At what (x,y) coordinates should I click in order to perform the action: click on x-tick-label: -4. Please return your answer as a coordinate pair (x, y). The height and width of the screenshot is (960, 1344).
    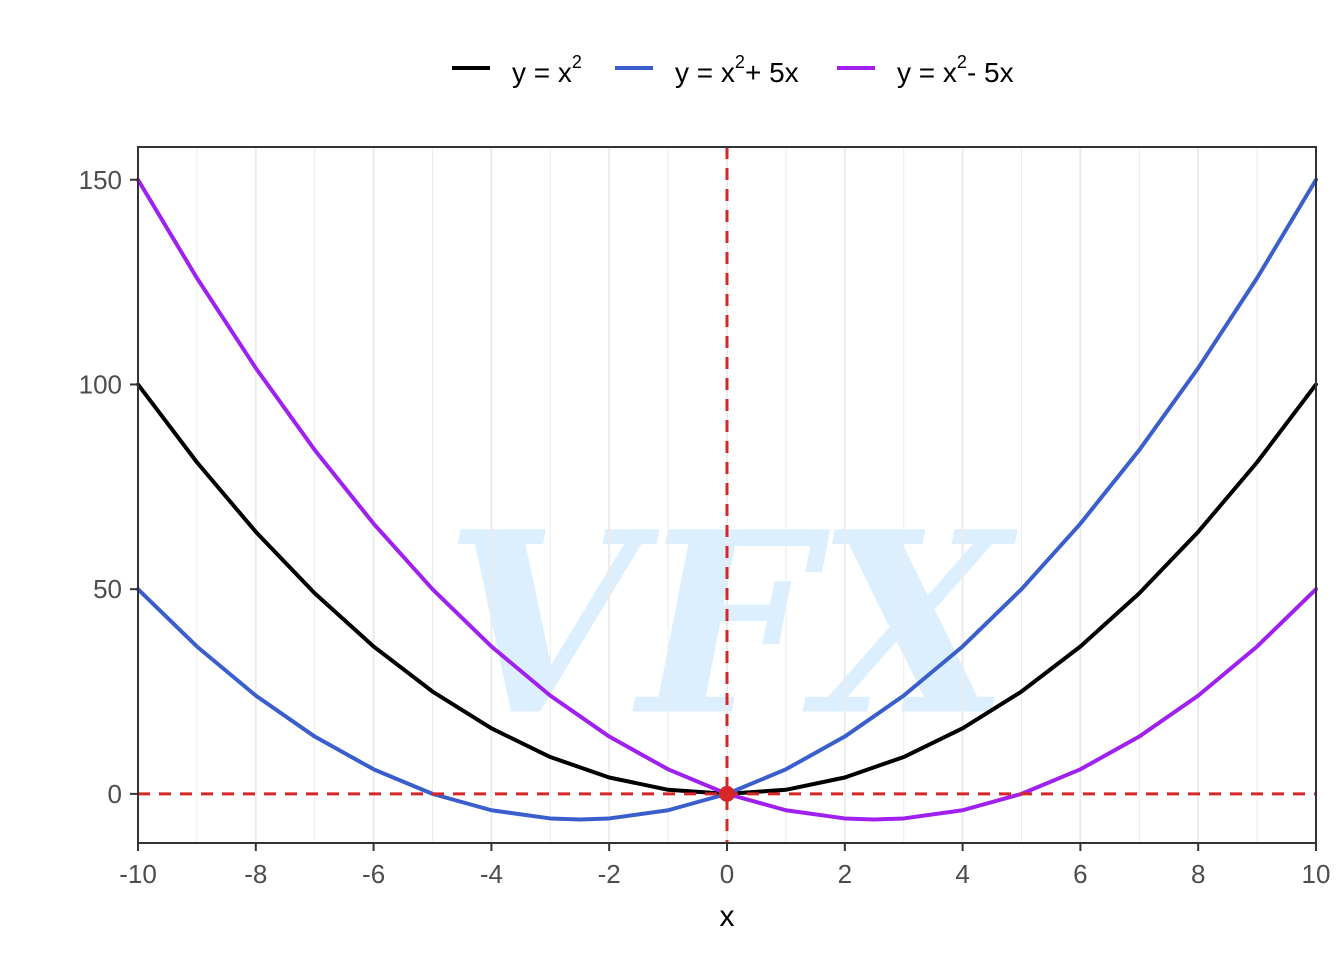
    Looking at the image, I should click on (491, 874).